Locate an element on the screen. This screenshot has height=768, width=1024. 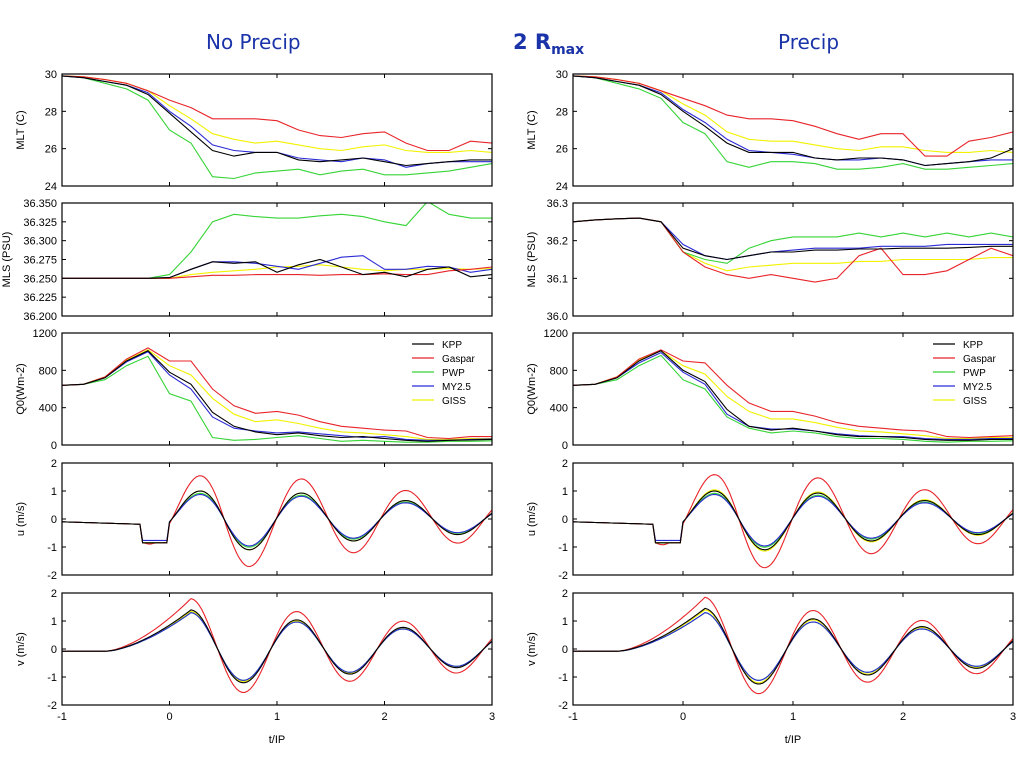
y-tick-label: 30 is located at coordinates (51, 75).